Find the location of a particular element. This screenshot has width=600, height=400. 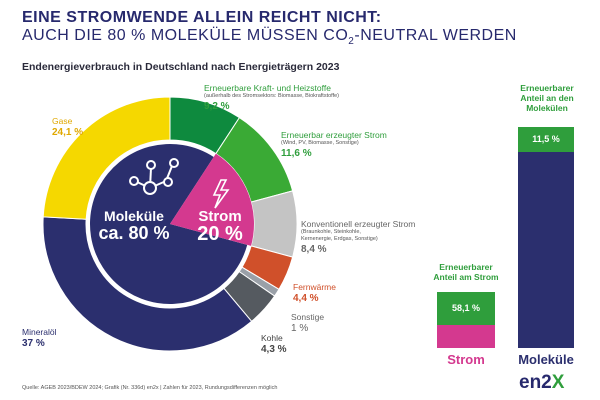

bar-strom-value: 58,1 % is located at coordinates (466, 307).